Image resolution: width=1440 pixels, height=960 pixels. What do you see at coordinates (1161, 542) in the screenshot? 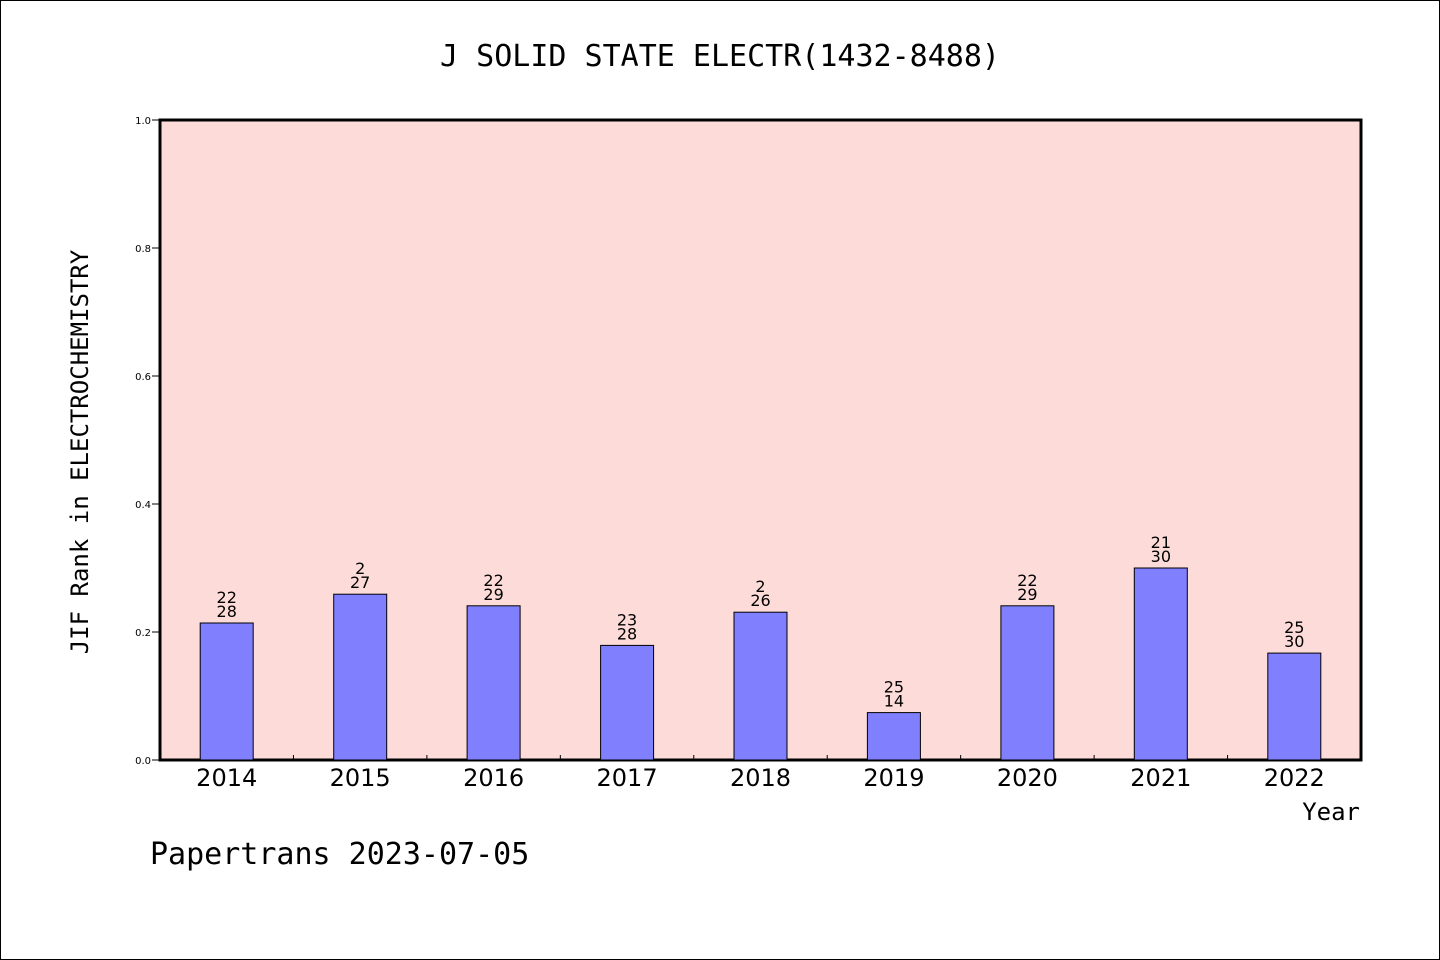
I see `bar-label-top: 21` at bounding box center [1161, 542].